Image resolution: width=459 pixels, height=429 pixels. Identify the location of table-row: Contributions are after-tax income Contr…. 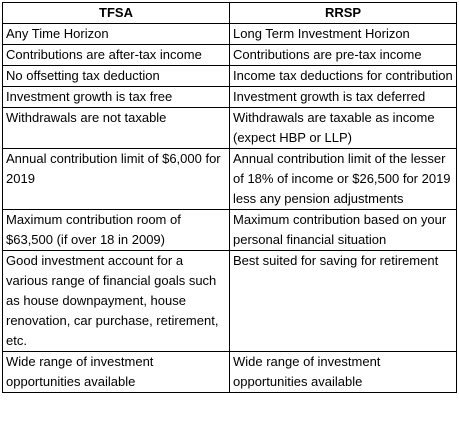
(229, 55).